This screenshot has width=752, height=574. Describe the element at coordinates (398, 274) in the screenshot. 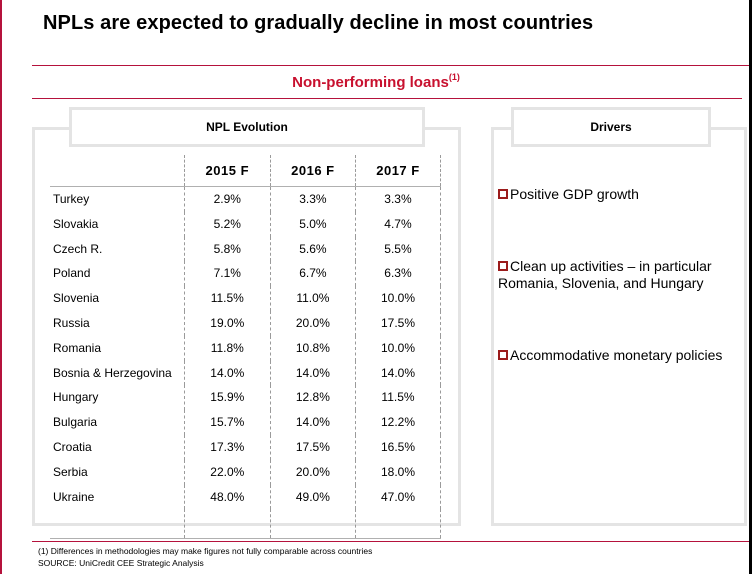

I see `npl-value-2017: 6.3%` at that location.